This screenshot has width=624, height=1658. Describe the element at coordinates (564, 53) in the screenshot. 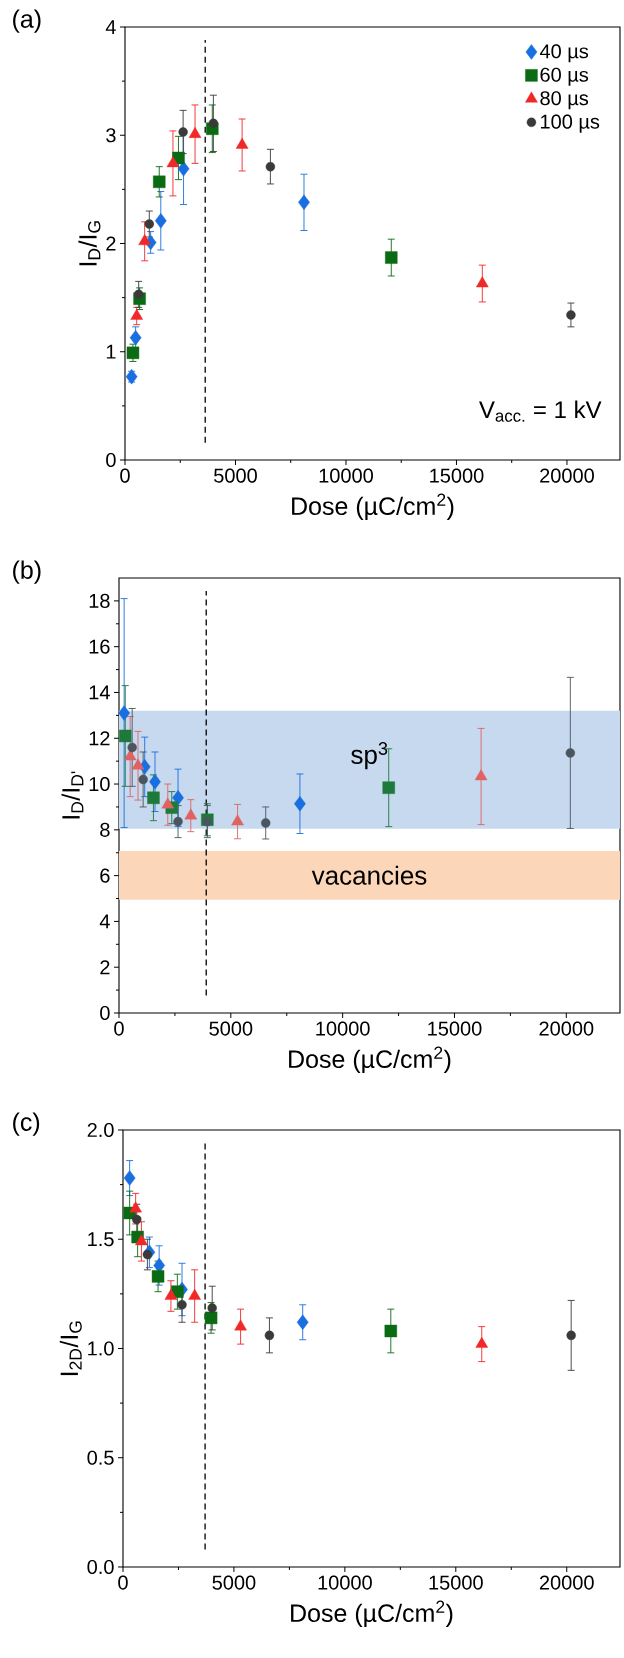

I see `legend-label: 40 µs` at that location.